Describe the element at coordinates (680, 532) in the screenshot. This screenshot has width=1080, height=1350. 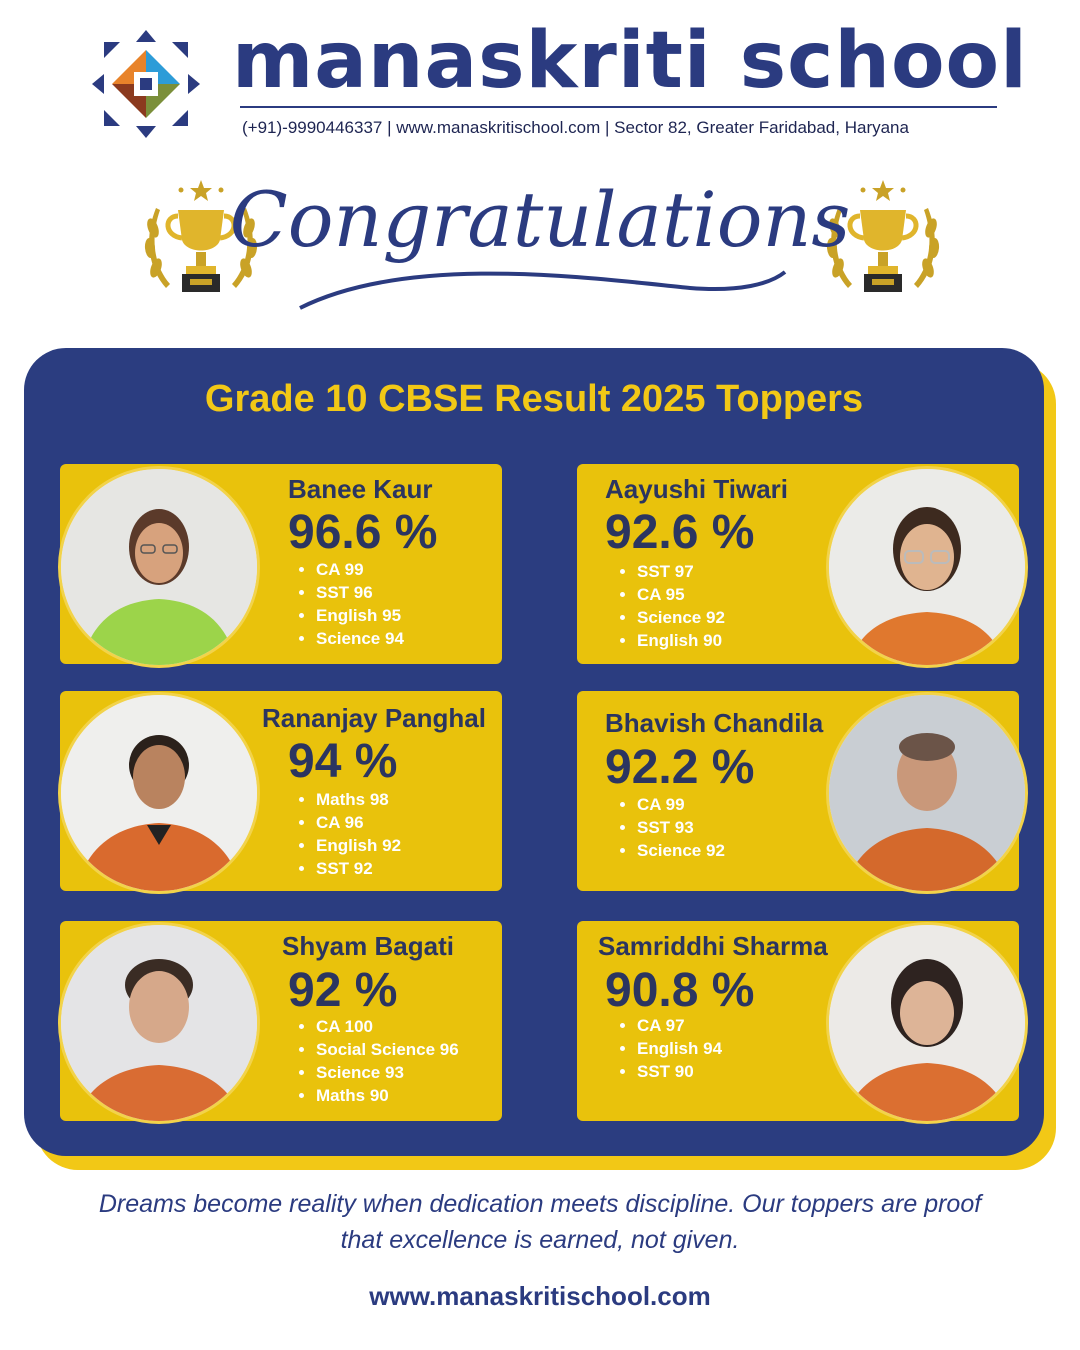
I see `topper-percentage: 92.6 %` at that location.